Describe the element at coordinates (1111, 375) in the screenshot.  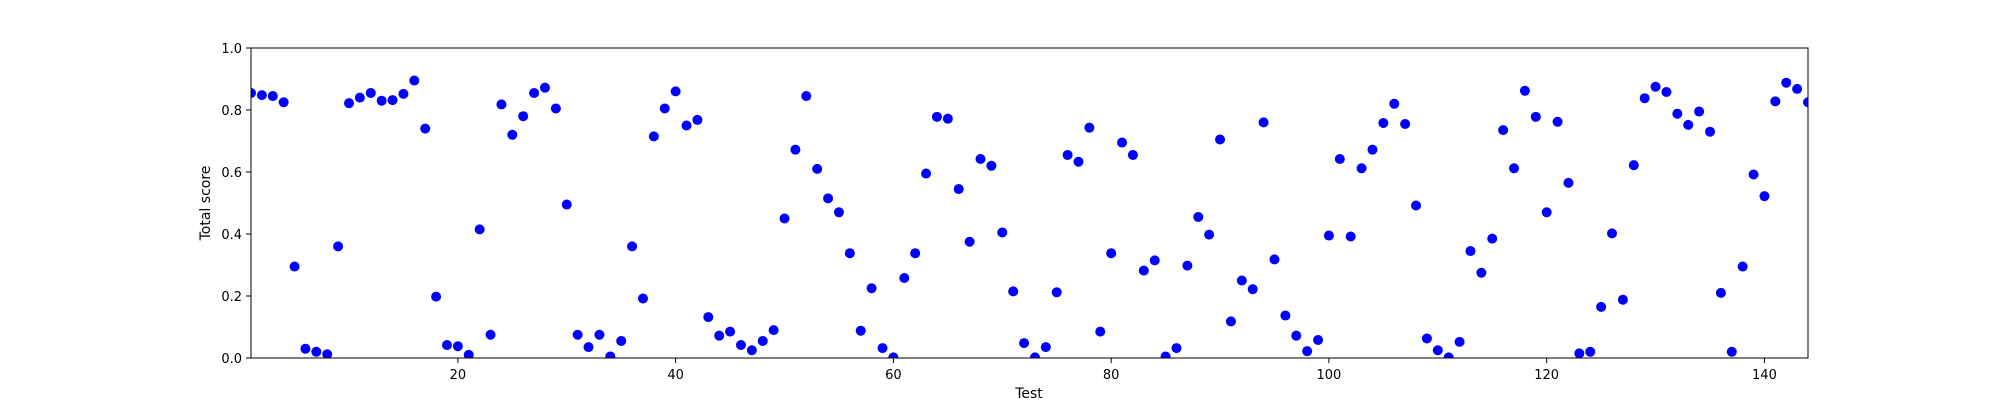
I see `x-tick-label: 80` at that location.